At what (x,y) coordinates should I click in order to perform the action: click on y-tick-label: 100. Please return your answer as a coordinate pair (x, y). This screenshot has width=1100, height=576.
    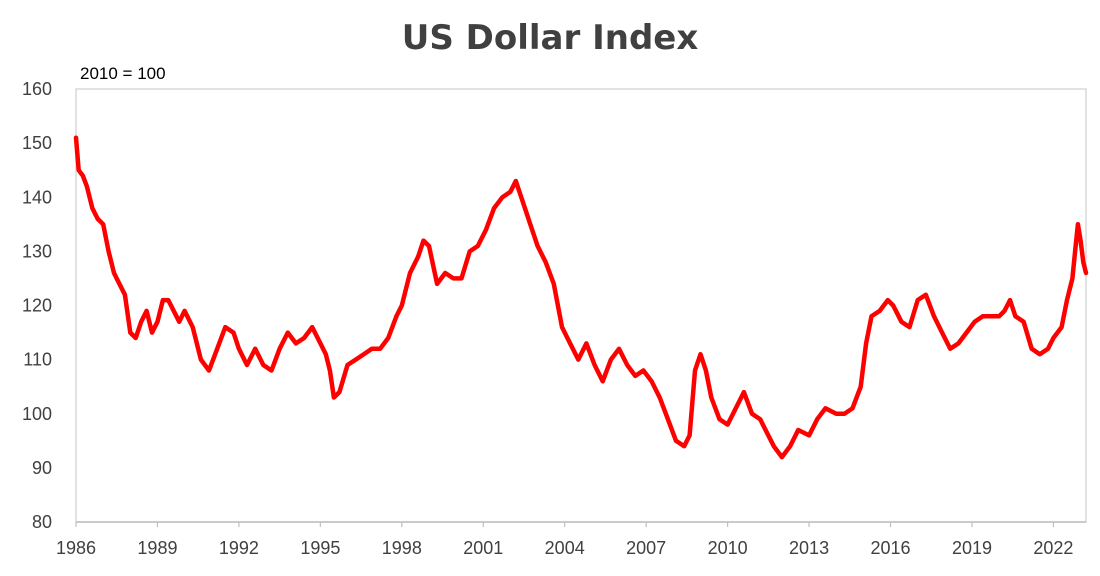
    Looking at the image, I should click on (37, 414).